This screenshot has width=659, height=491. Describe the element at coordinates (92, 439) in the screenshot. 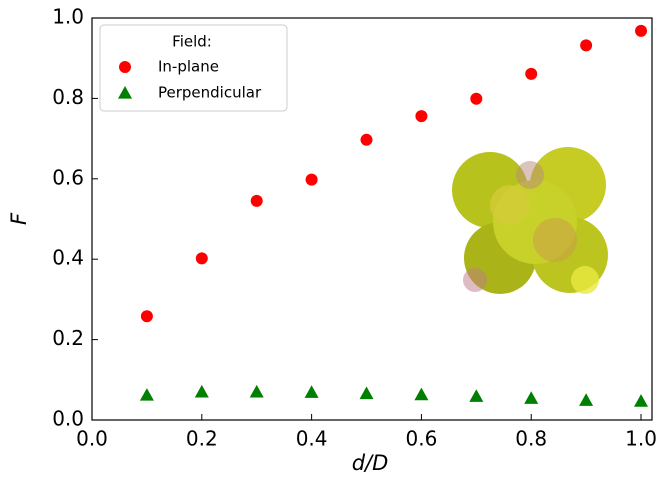

I see `x-tick-label: 0.0` at that location.